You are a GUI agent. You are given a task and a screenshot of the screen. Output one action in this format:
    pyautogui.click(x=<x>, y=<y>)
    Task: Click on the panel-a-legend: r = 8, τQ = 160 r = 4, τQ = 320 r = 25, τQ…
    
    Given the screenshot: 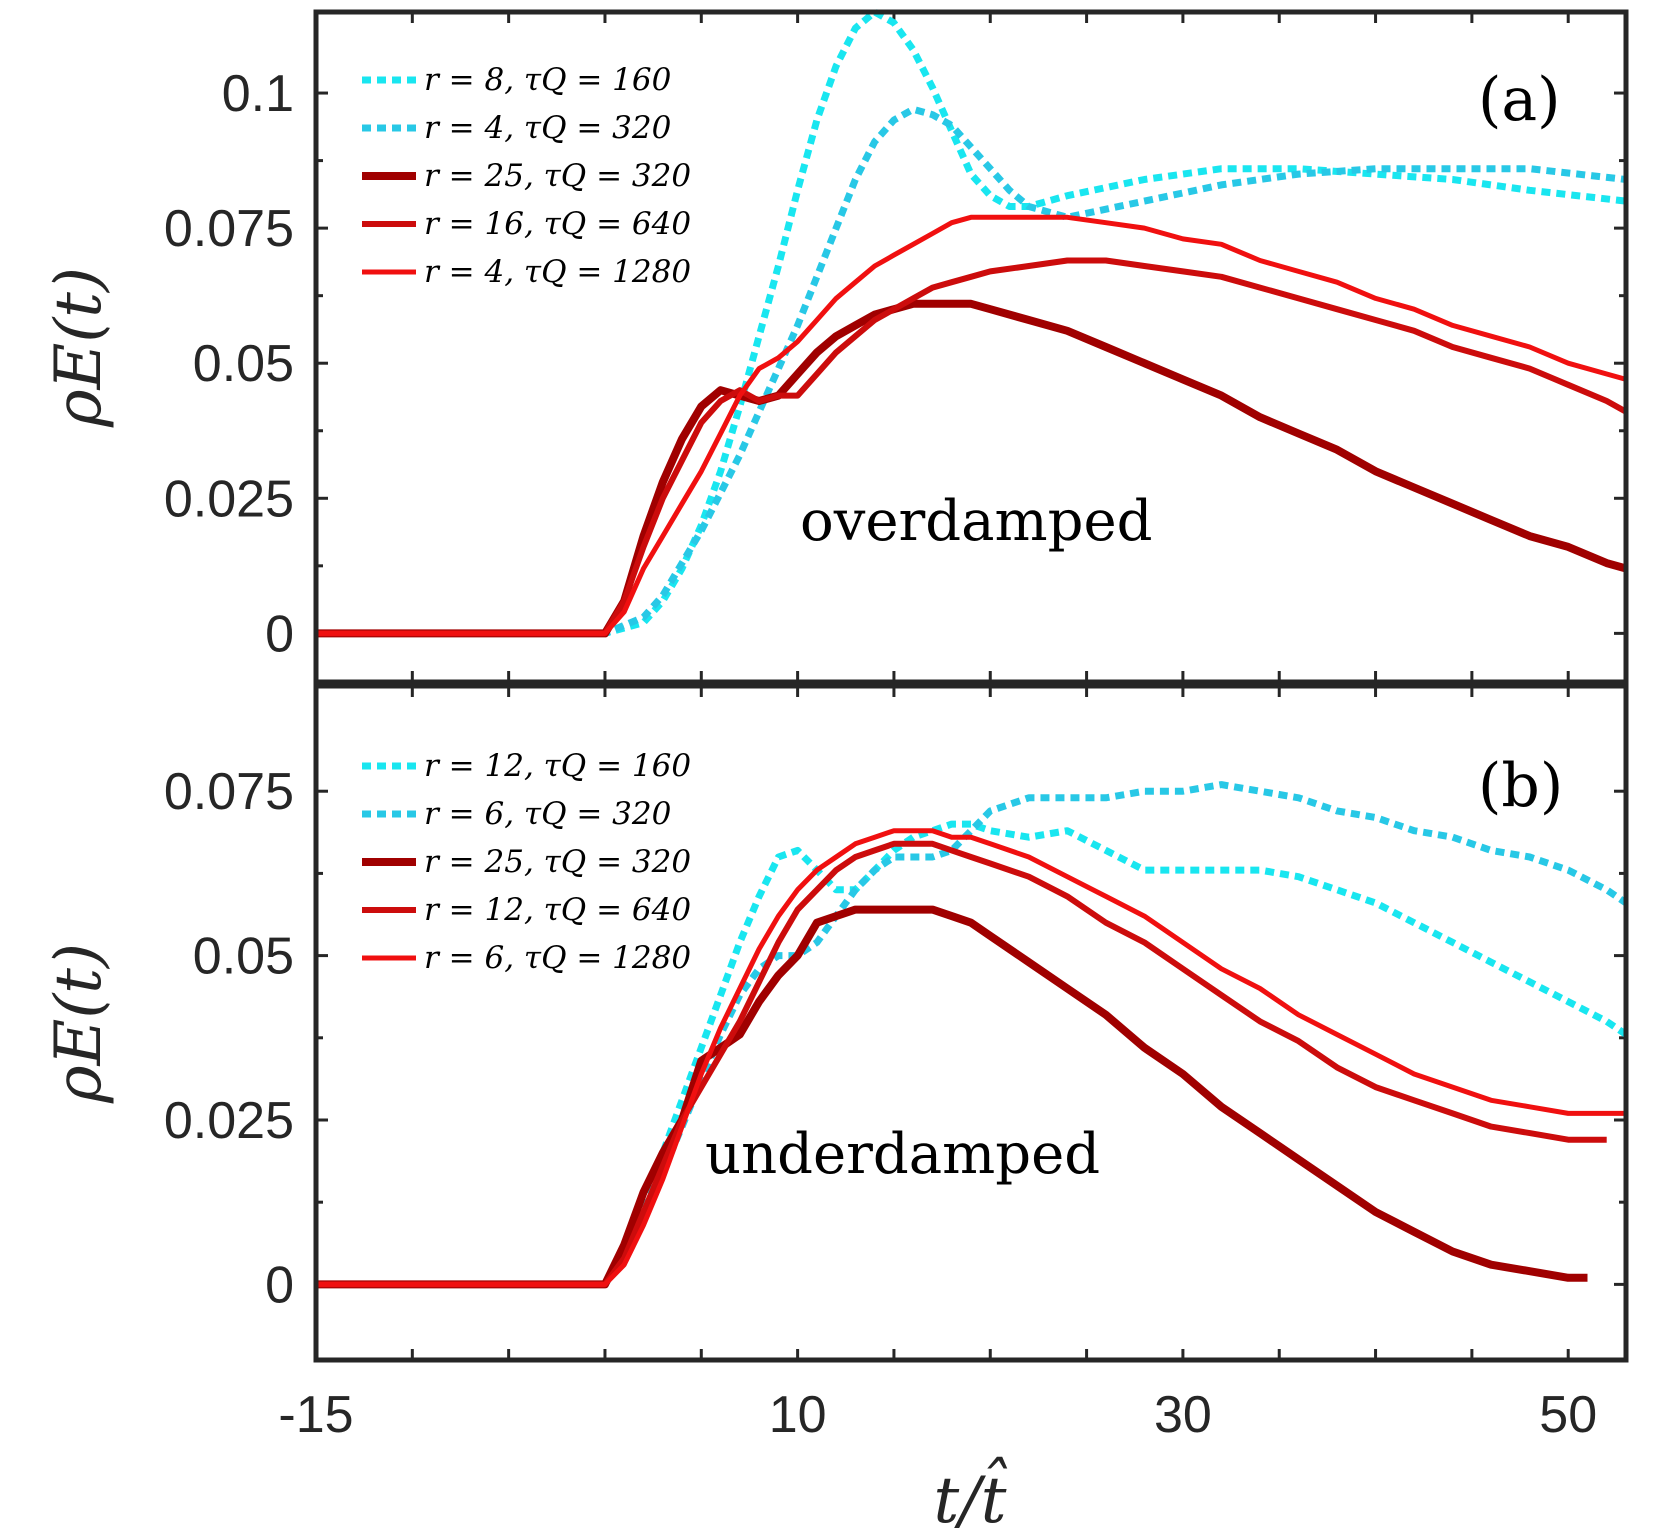 What is the action you would take?
    pyautogui.click(x=526, y=176)
    